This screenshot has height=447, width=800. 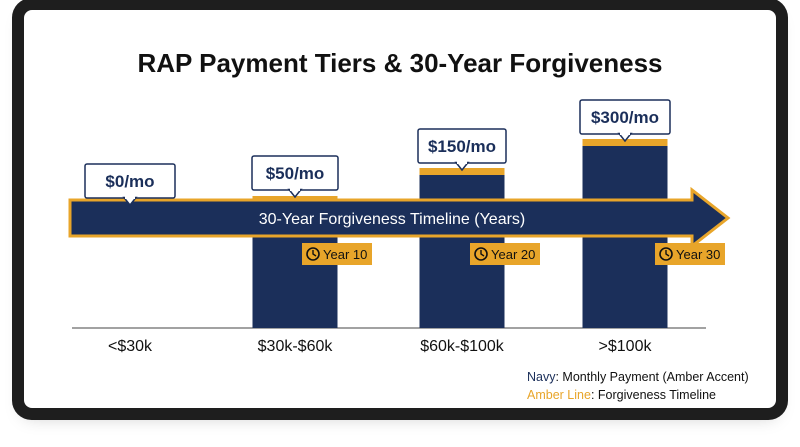 What do you see at coordinates (698, 254) in the screenshot?
I see `year-marker-label-3: Year 30` at bounding box center [698, 254].